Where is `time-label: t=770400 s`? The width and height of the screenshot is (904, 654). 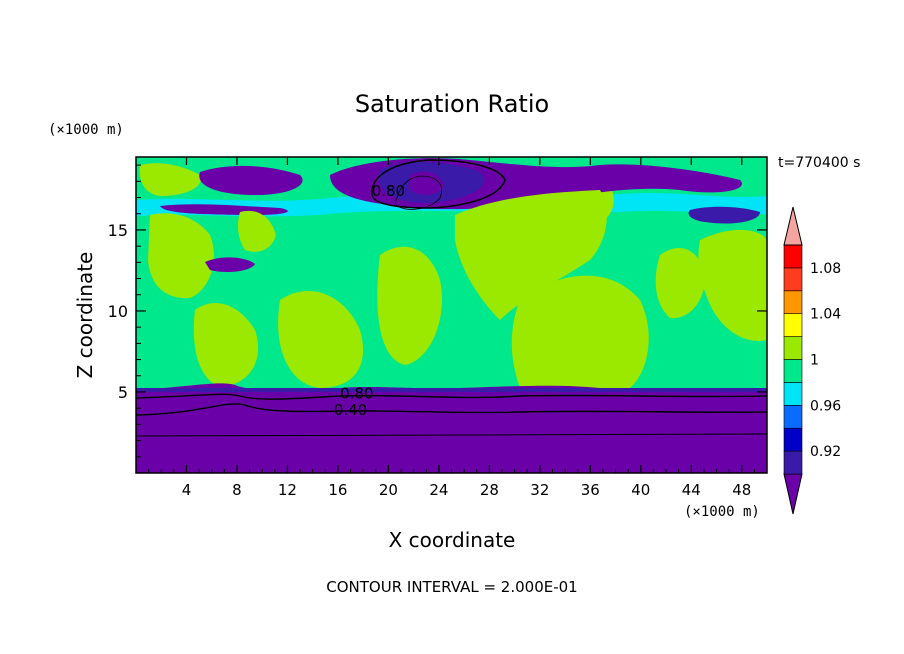 time-label: t=770400 s is located at coordinates (819, 163).